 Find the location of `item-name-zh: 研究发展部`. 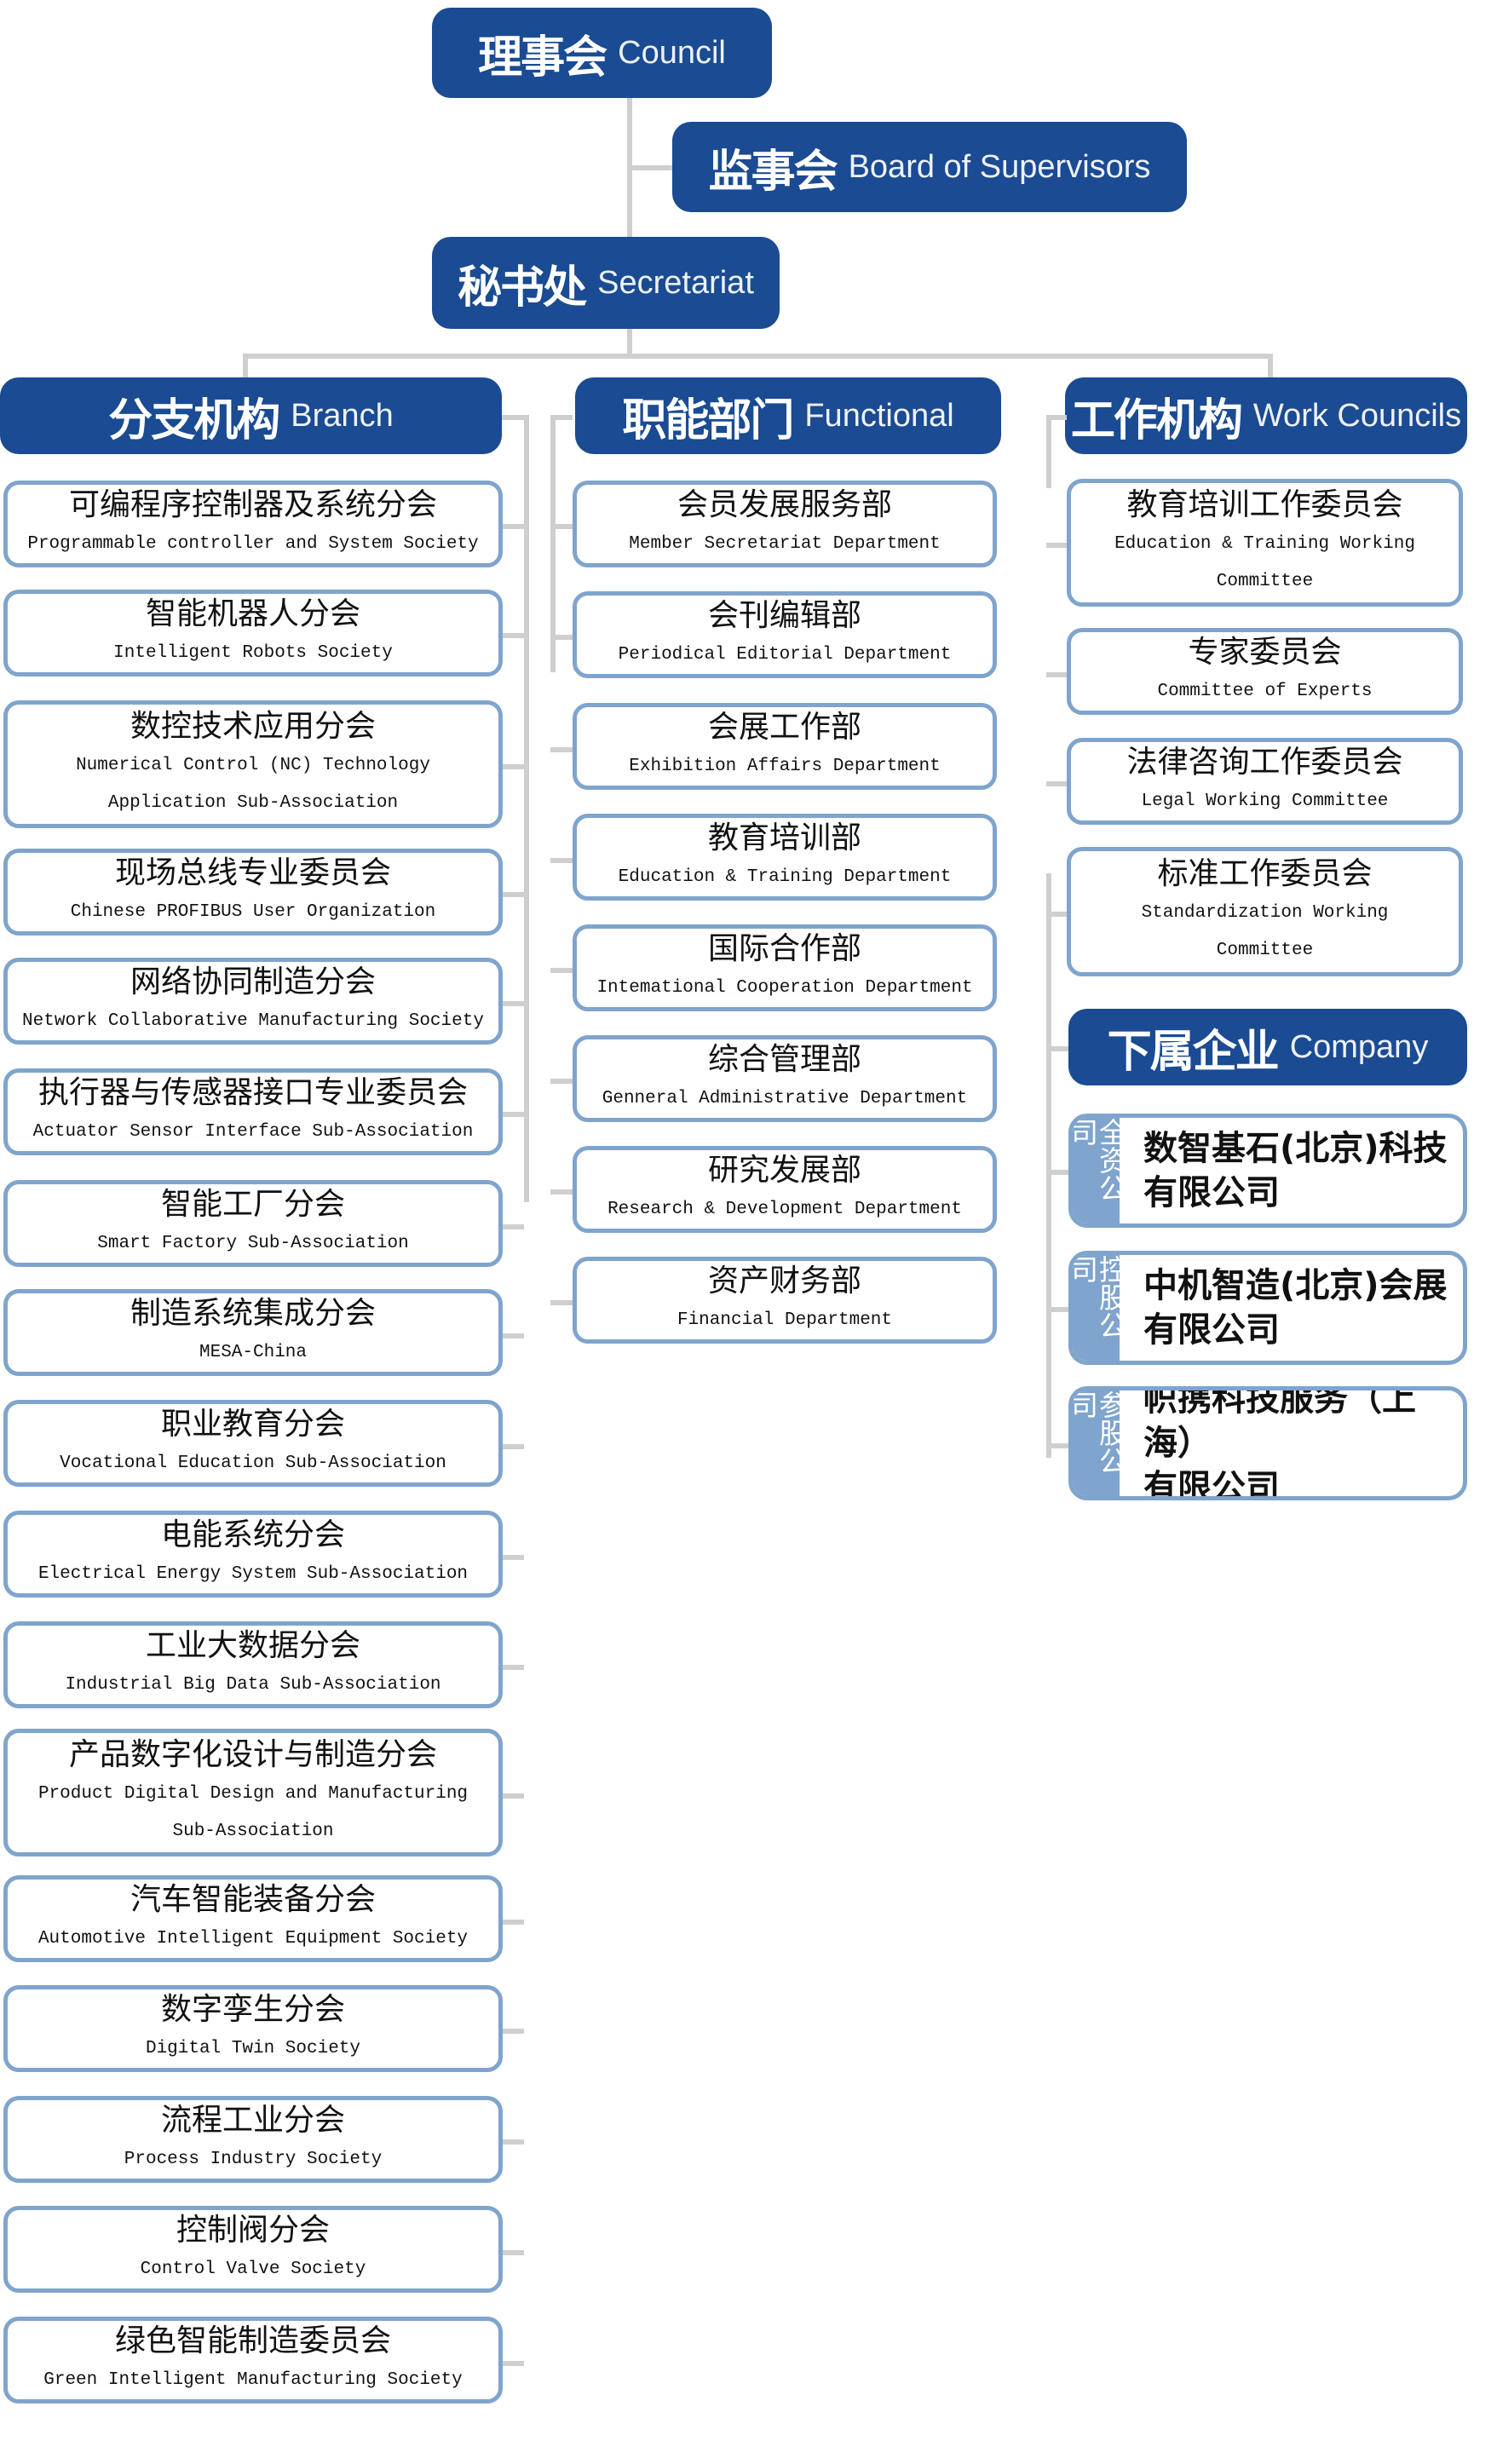

item-name-zh: 研究发展部 is located at coordinates (784, 1170).